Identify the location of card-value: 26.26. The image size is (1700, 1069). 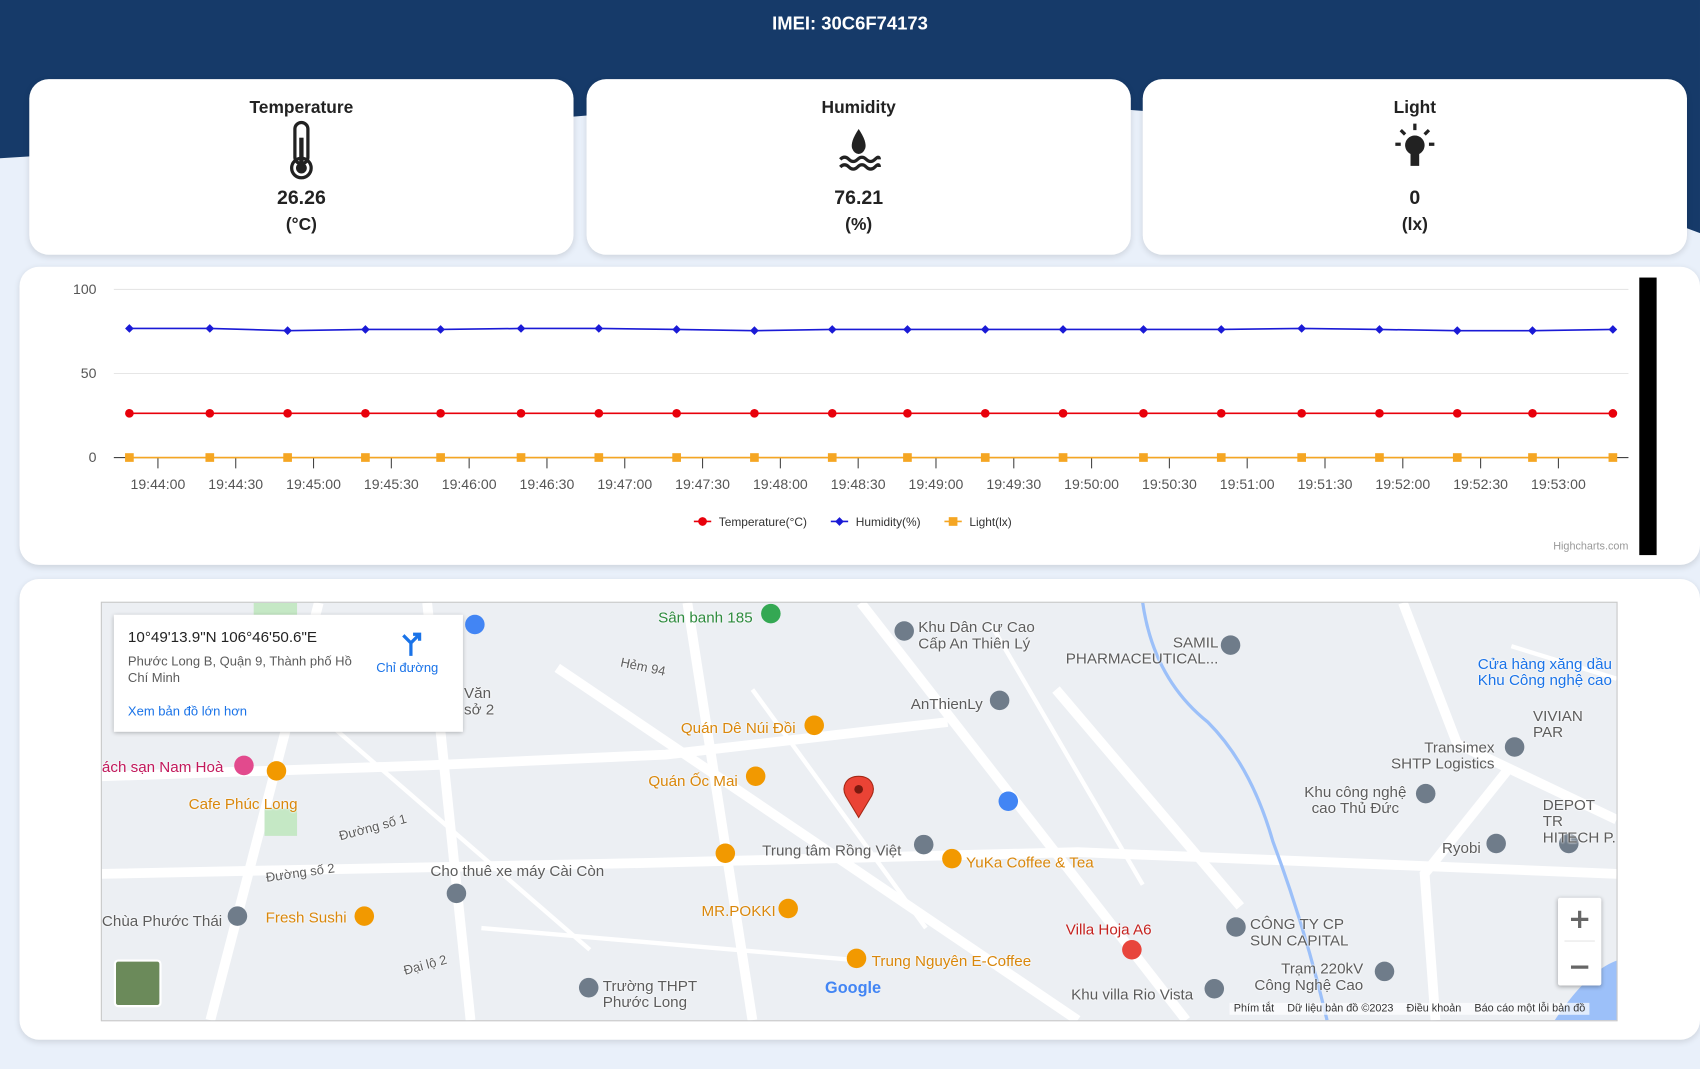
(301, 197).